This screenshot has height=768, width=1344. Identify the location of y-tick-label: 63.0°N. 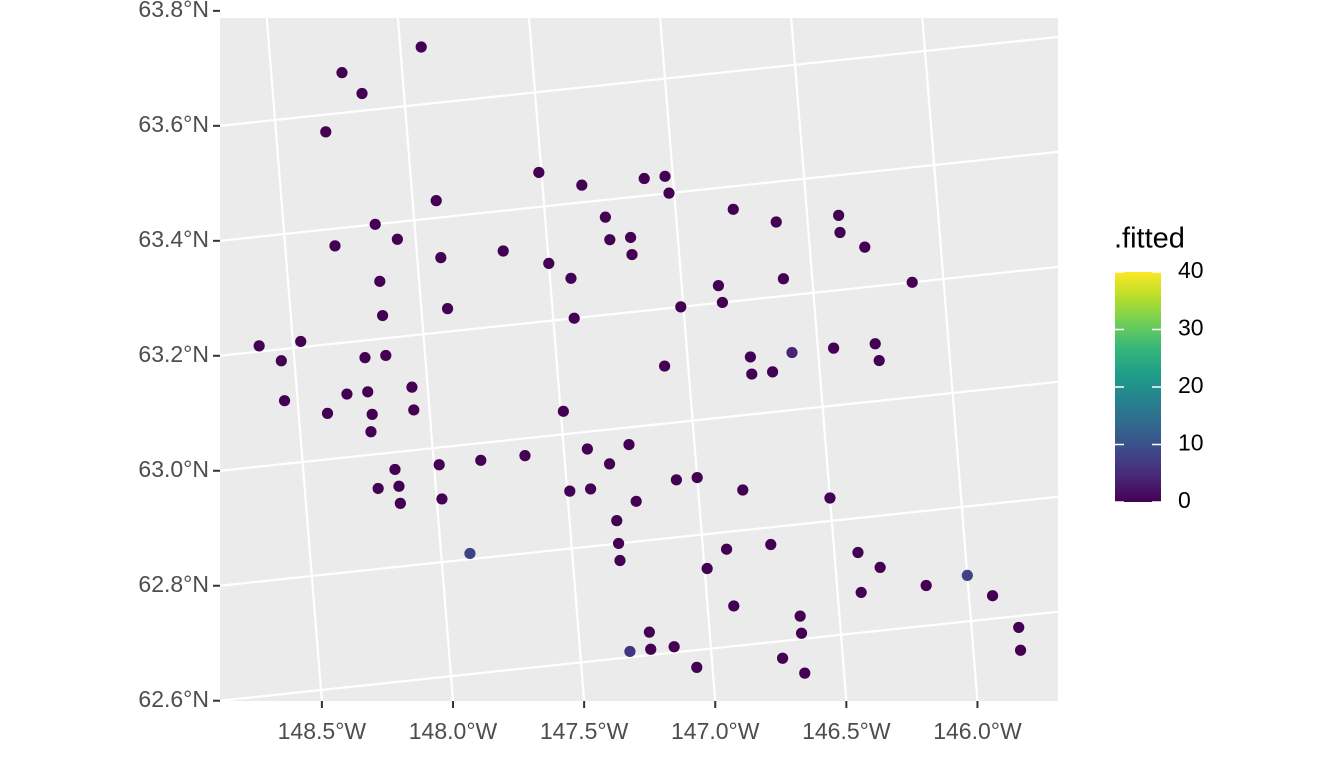
(173, 469).